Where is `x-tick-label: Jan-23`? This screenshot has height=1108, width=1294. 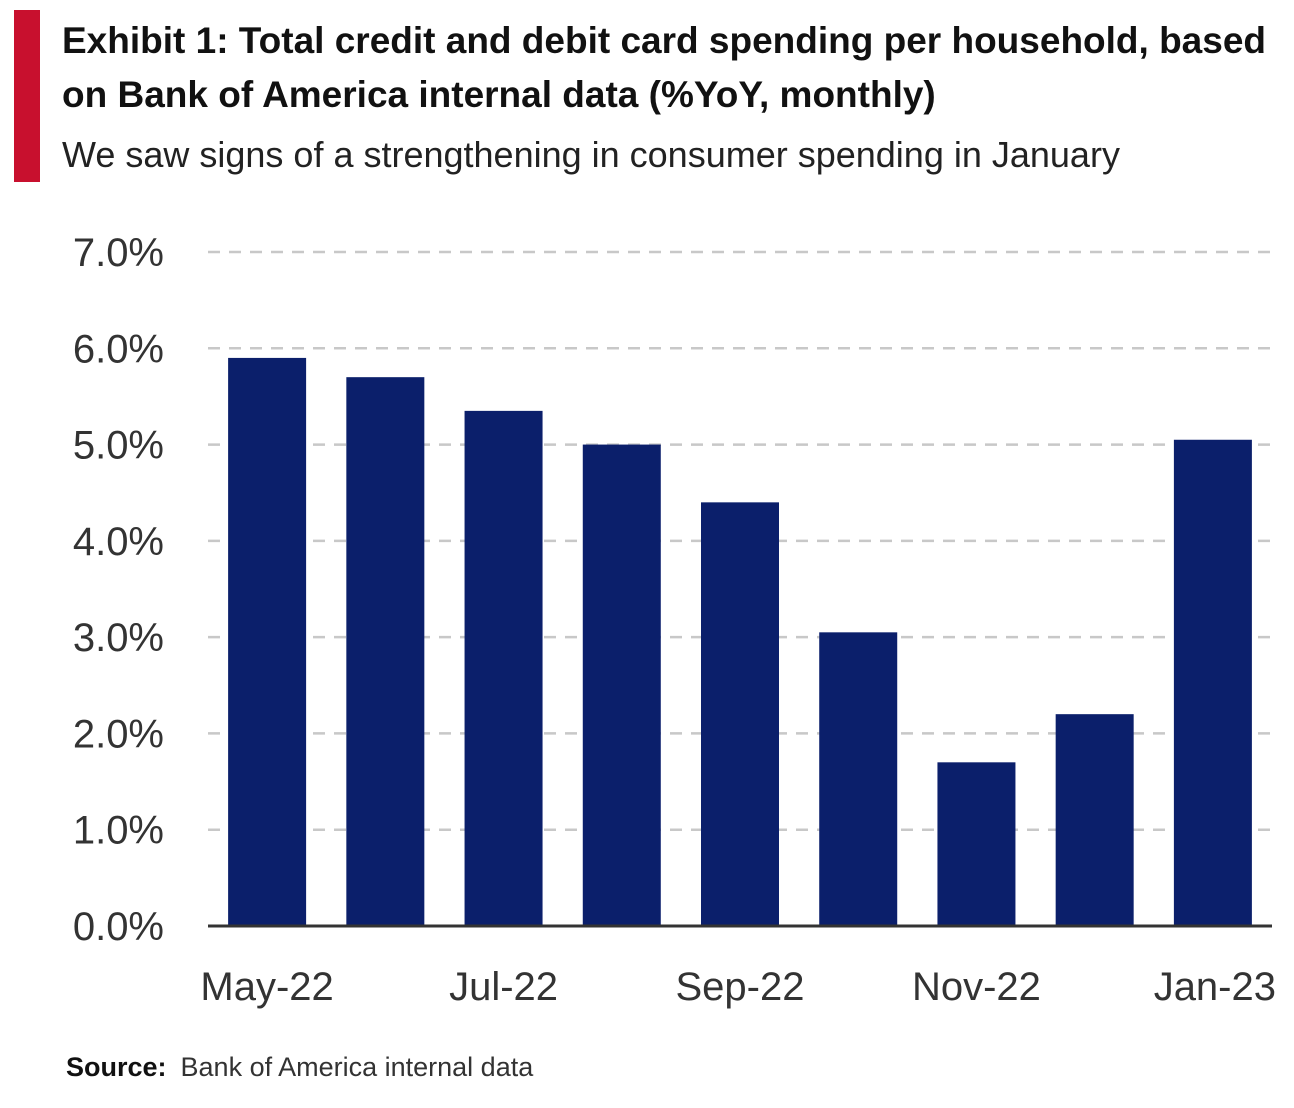
x-tick-label: Jan-23 is located at coordinates (1215, 987).